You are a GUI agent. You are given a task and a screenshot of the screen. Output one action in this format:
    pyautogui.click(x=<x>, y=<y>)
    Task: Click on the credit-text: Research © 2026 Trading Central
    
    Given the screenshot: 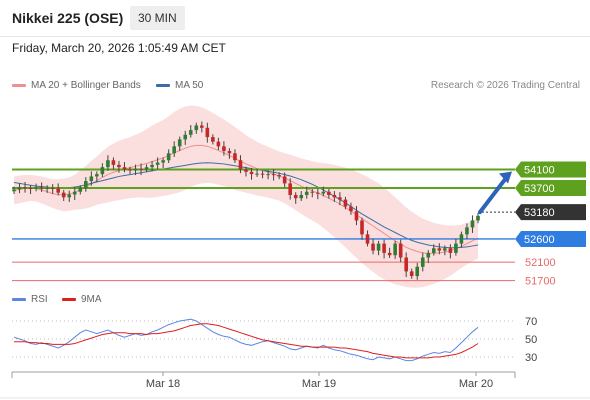 What is the action you would take?
    pyautogui.click(x=505, y=85)
    